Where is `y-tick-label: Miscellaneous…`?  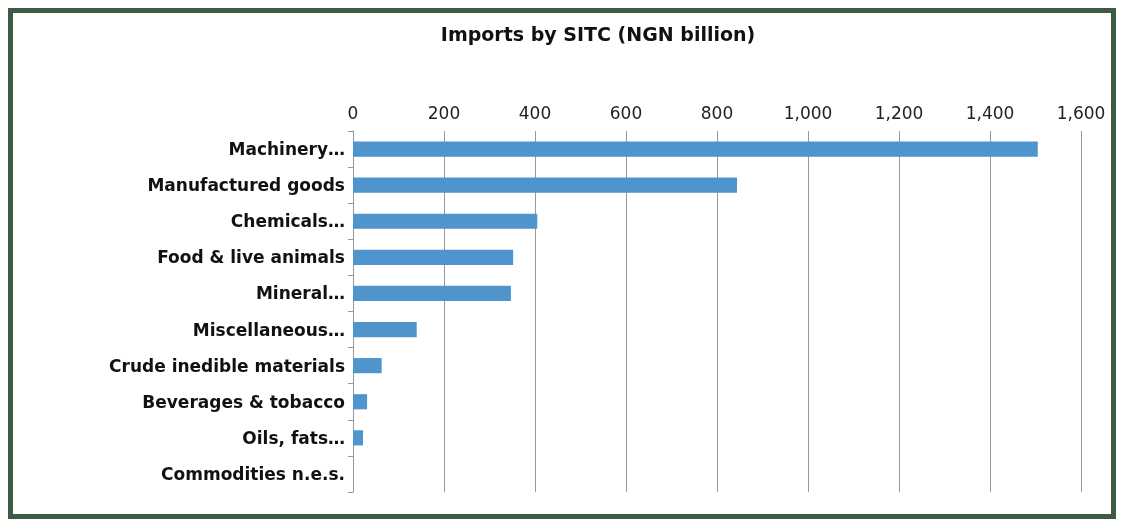
y-tick-label: Miscellaneous… is located at coordinates (268, 329).